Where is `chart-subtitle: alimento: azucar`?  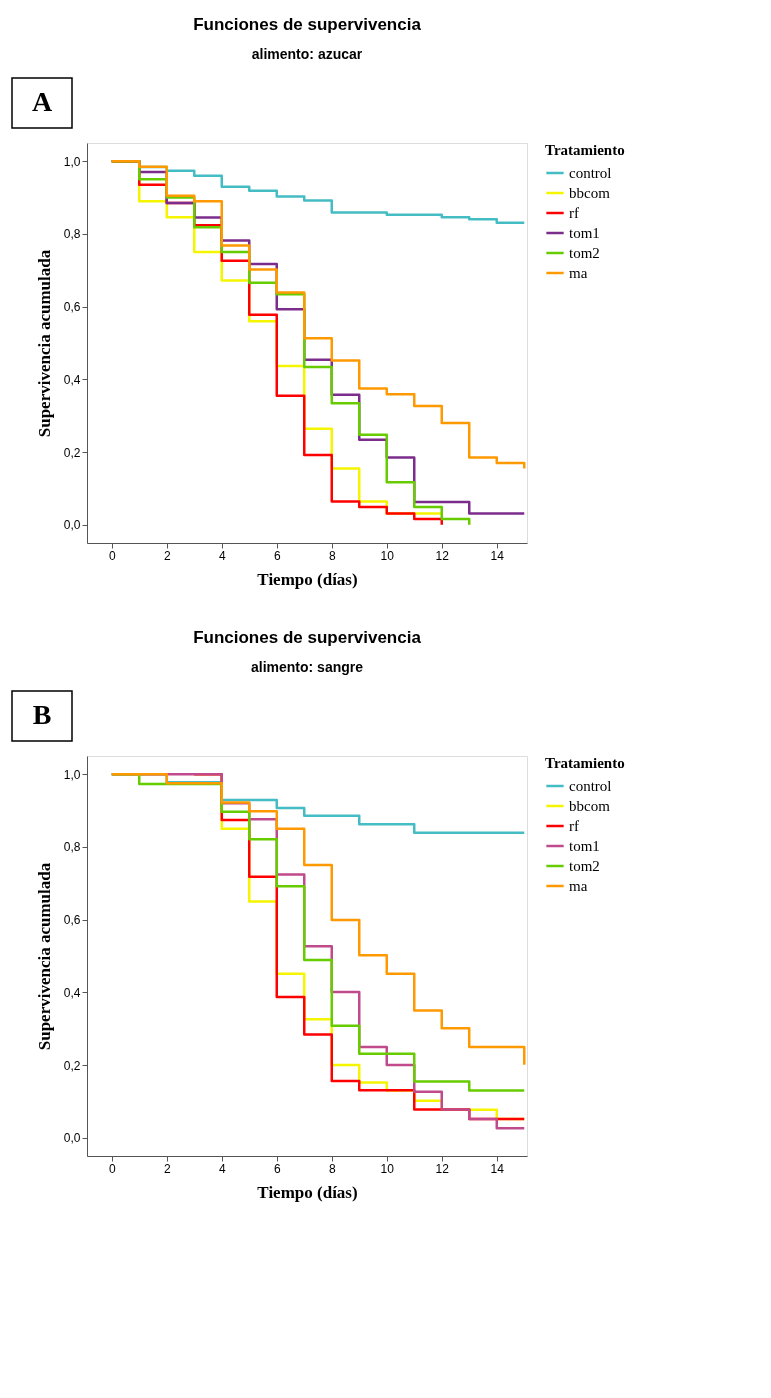 chart-subtitle: alimento: azucar is located at coordinates (307, 54).